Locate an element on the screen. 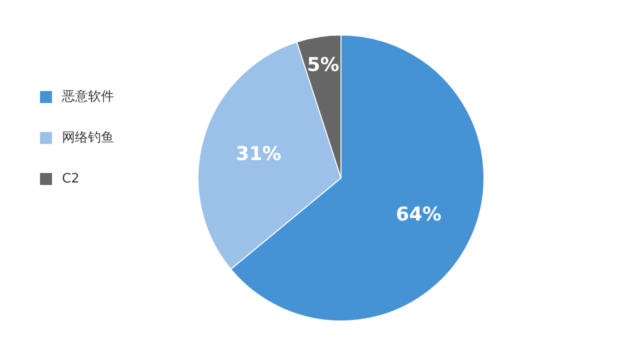 The image size is (640, 356). legend-label: C2 is located at coordinates (71, 179).